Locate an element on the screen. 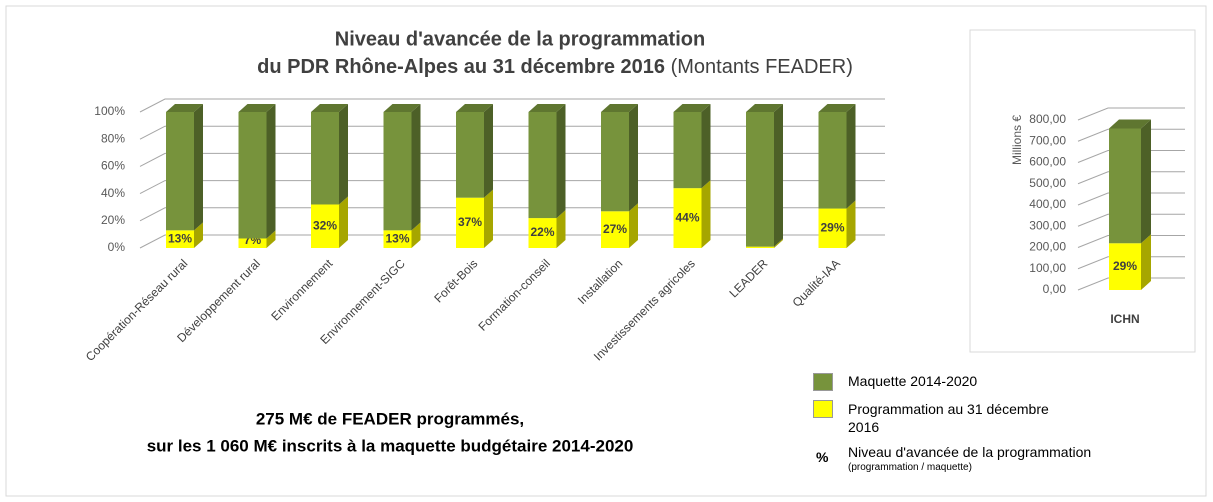 Image resolution: width=1213 pixels, height=502 pixels. x-tick-label: Coopération-Réseau rural is located at coordinates (137, 310).